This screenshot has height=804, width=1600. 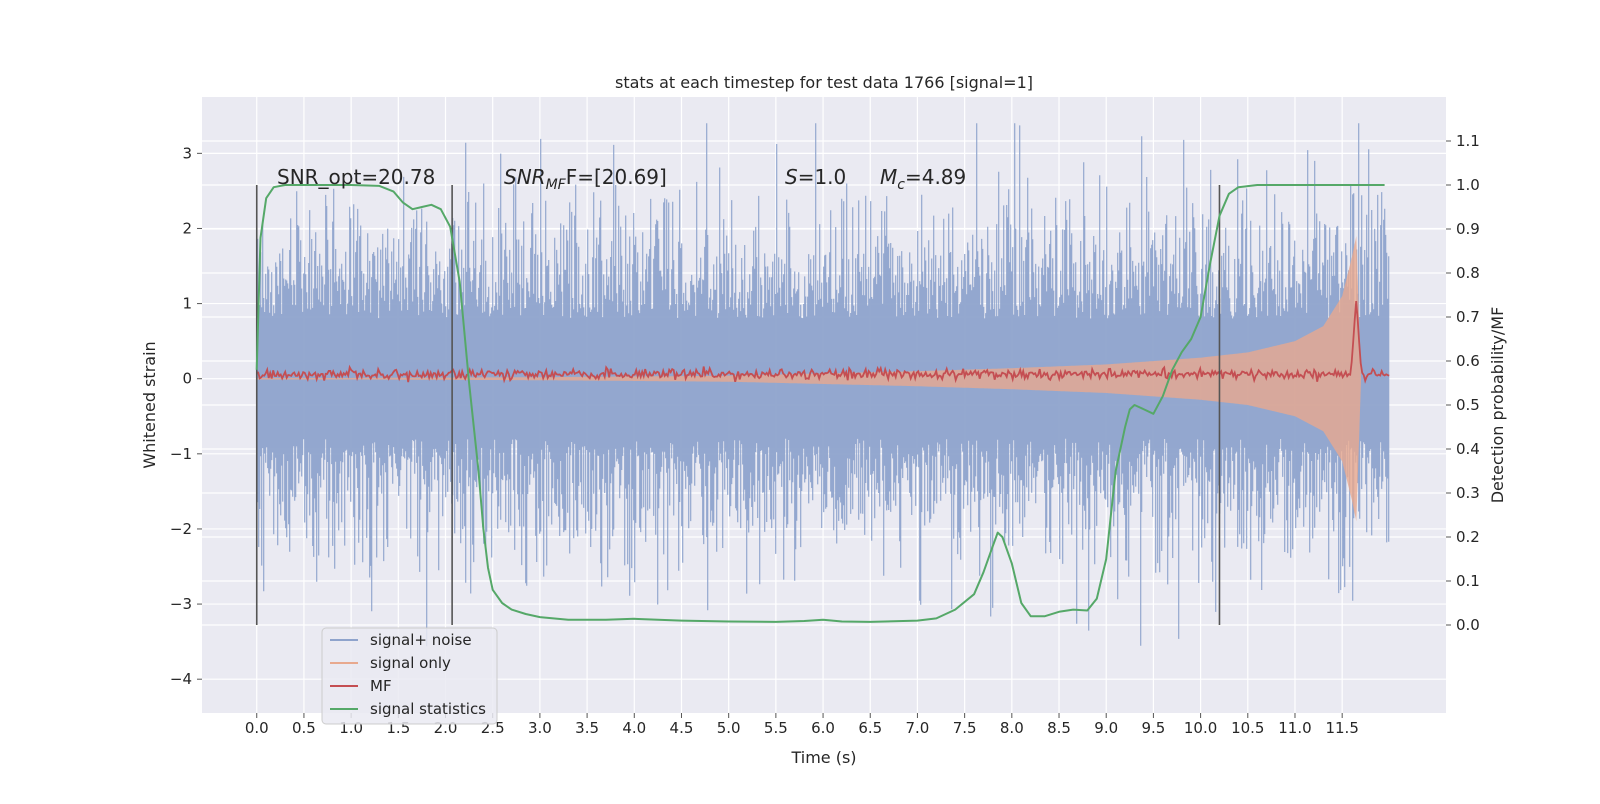 What do you see at coordinates (1463, 383) in the screenshot?
I see `y-axis-right: 0.0 0.1 0.2 0.3 0.4 0.5 0.6 0.7 0.8 0.9 1.0 1.1` at bounding box center [1463, 383].